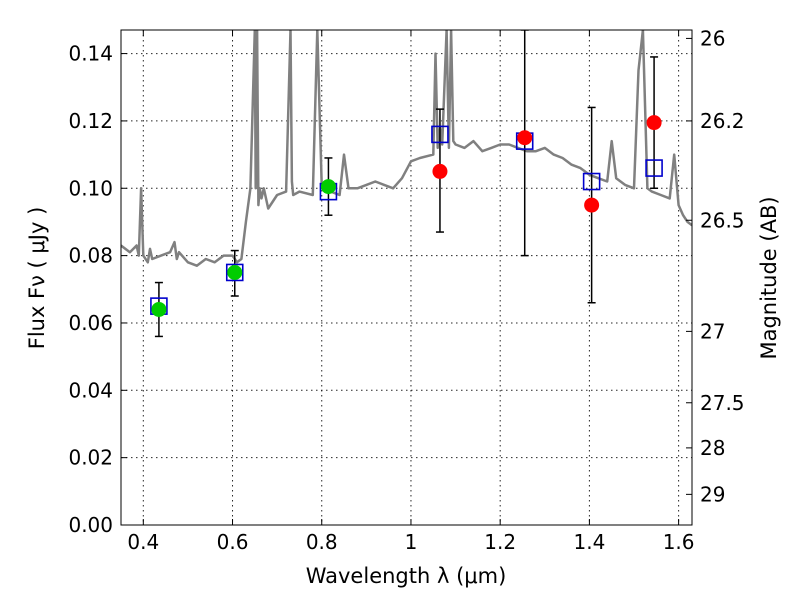 The height and width of the screenshot is (600, 800). I want to click on right-tick-label: 29, so click(712, 494).